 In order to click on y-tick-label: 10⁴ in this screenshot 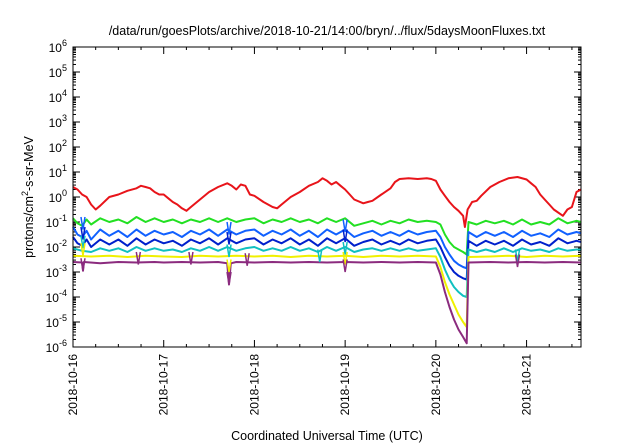, I will do `click(58, 96)`.